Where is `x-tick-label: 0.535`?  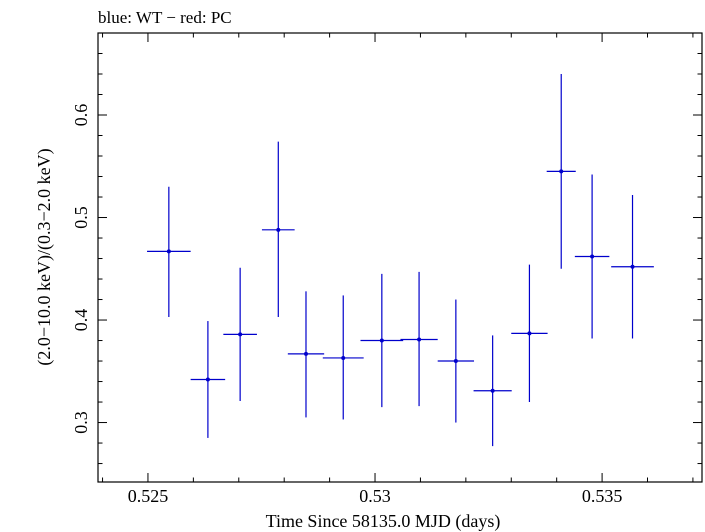
x-tick-label: 0.535 is located at coordinates (602, 496).